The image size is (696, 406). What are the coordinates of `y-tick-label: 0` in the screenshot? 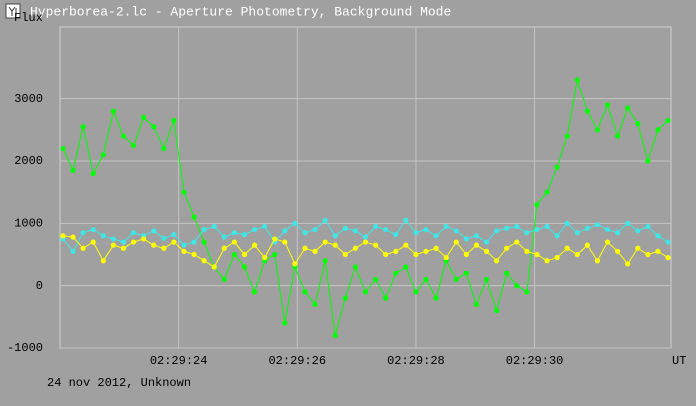 It's located at (39, 286).